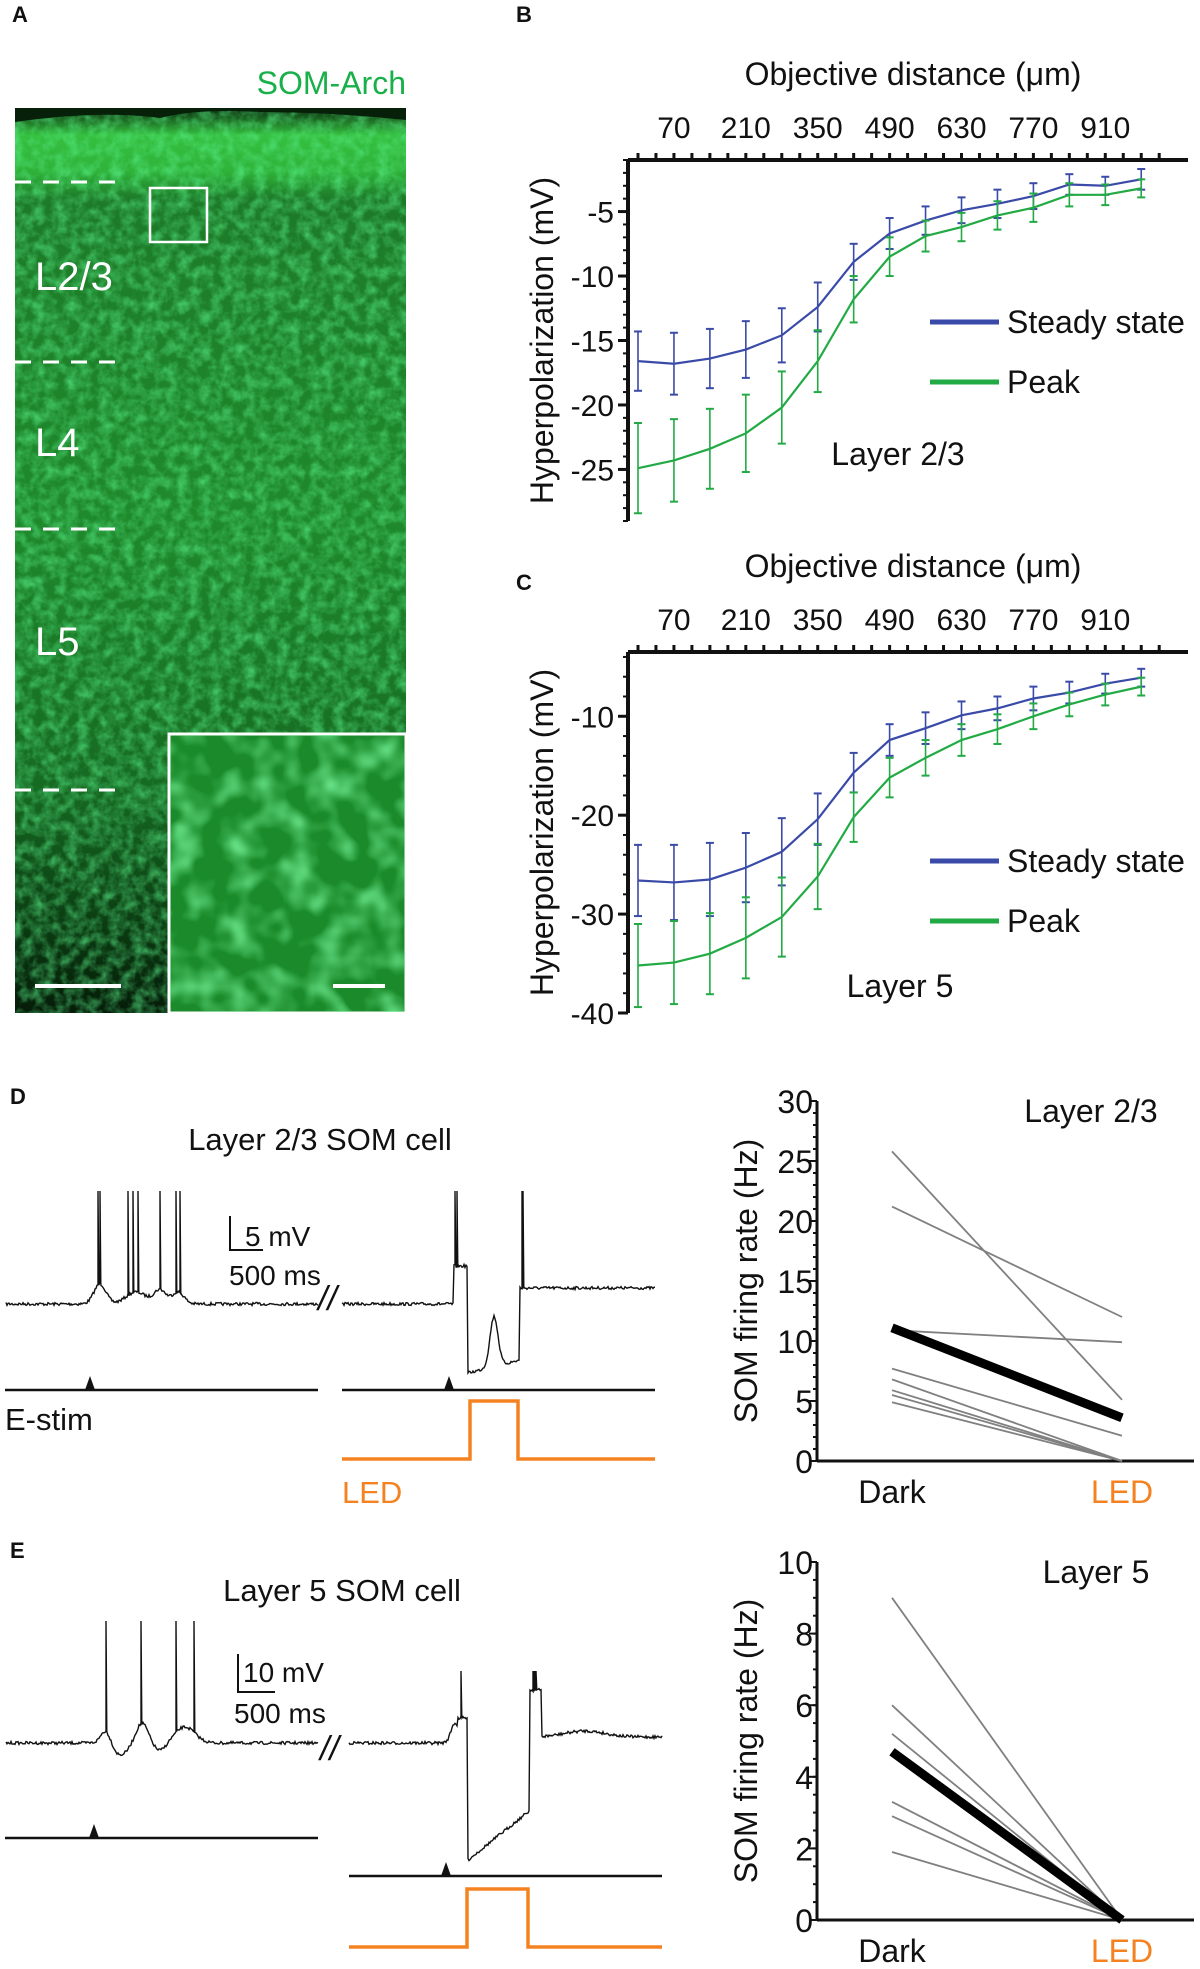 This screenshot has width=1200, height=1969. What do you see at coordinates (746, 128) in the screenshot?
I see `x-tick-label: 210` at bounding box center [746, 128].